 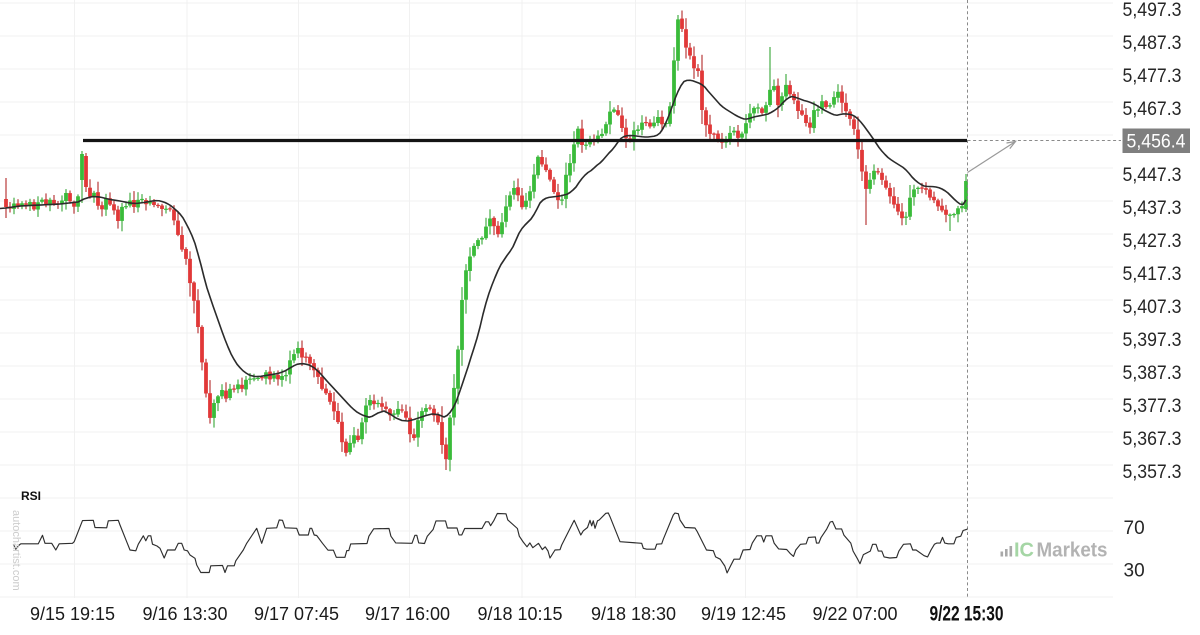 What do you see at coordinates (72, 614) in the screenshot?
I see `svg-text: 9/15 19:15` at bounding box center [72, 614].